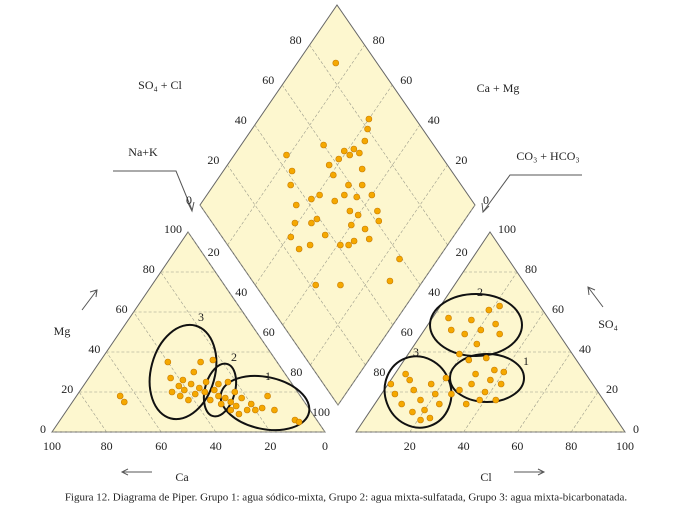 The width and height of the screenshot is (693, 508). I want to click on y-tick-label: 80, so click(531, 269).